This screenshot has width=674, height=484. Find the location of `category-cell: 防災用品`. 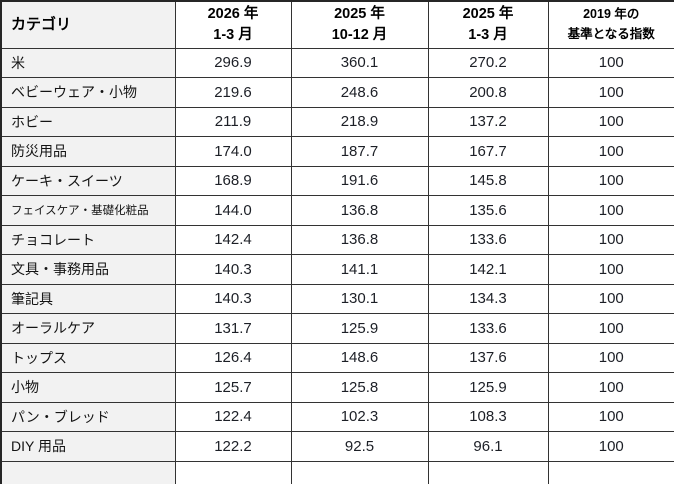

category-cell: 防災用品 is located at coordinates (88, 151).